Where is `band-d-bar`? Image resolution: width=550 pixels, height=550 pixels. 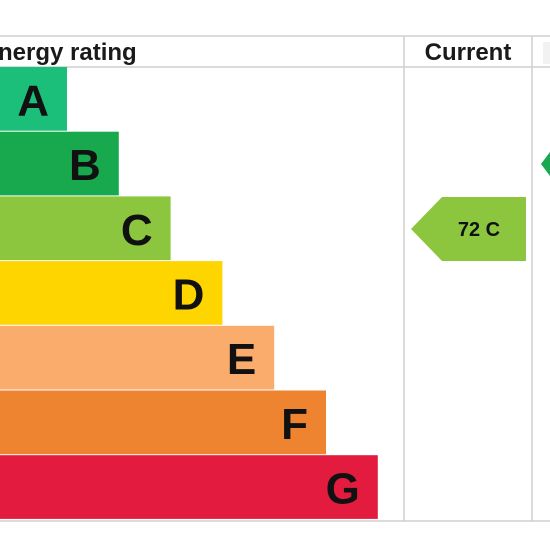
band-d-bar is located at coordinates (111, 293).